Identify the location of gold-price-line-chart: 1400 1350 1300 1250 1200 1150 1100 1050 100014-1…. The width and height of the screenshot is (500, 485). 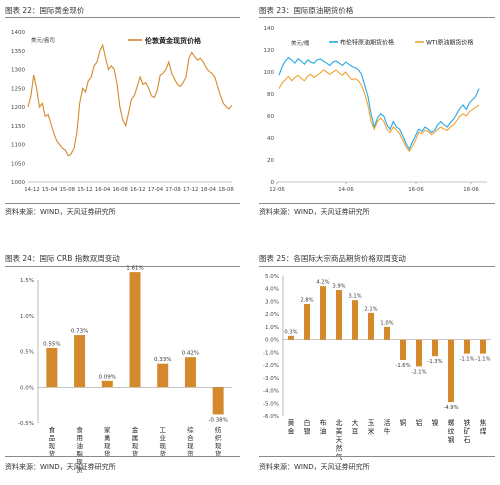
(122, 111).